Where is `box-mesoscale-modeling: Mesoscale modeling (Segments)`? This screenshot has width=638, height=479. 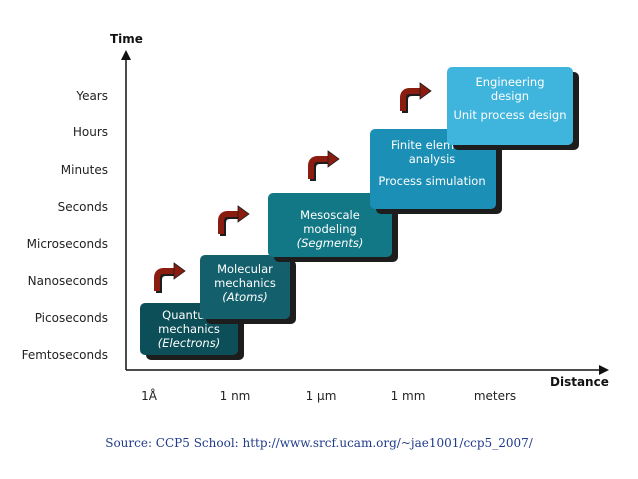 box-mesoscale-modeling: Mesoscale modeling (Segments) is located at coordinates (333, 227).